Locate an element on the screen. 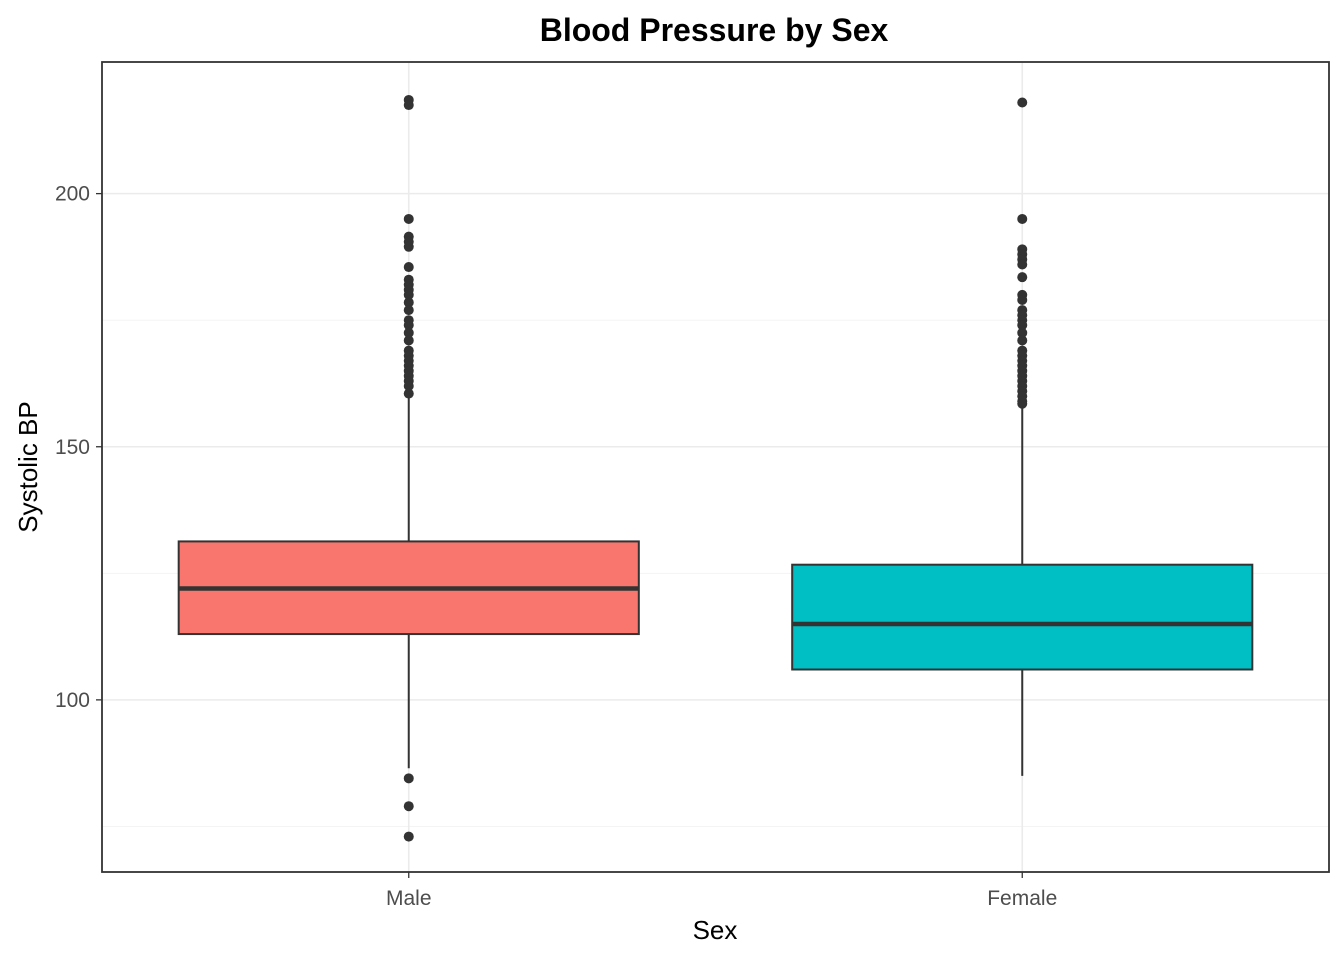 The height and width of the screenshot is (960, 1344). chart-title: Blood Pressure by Sex is located at coordinates (714, 30).